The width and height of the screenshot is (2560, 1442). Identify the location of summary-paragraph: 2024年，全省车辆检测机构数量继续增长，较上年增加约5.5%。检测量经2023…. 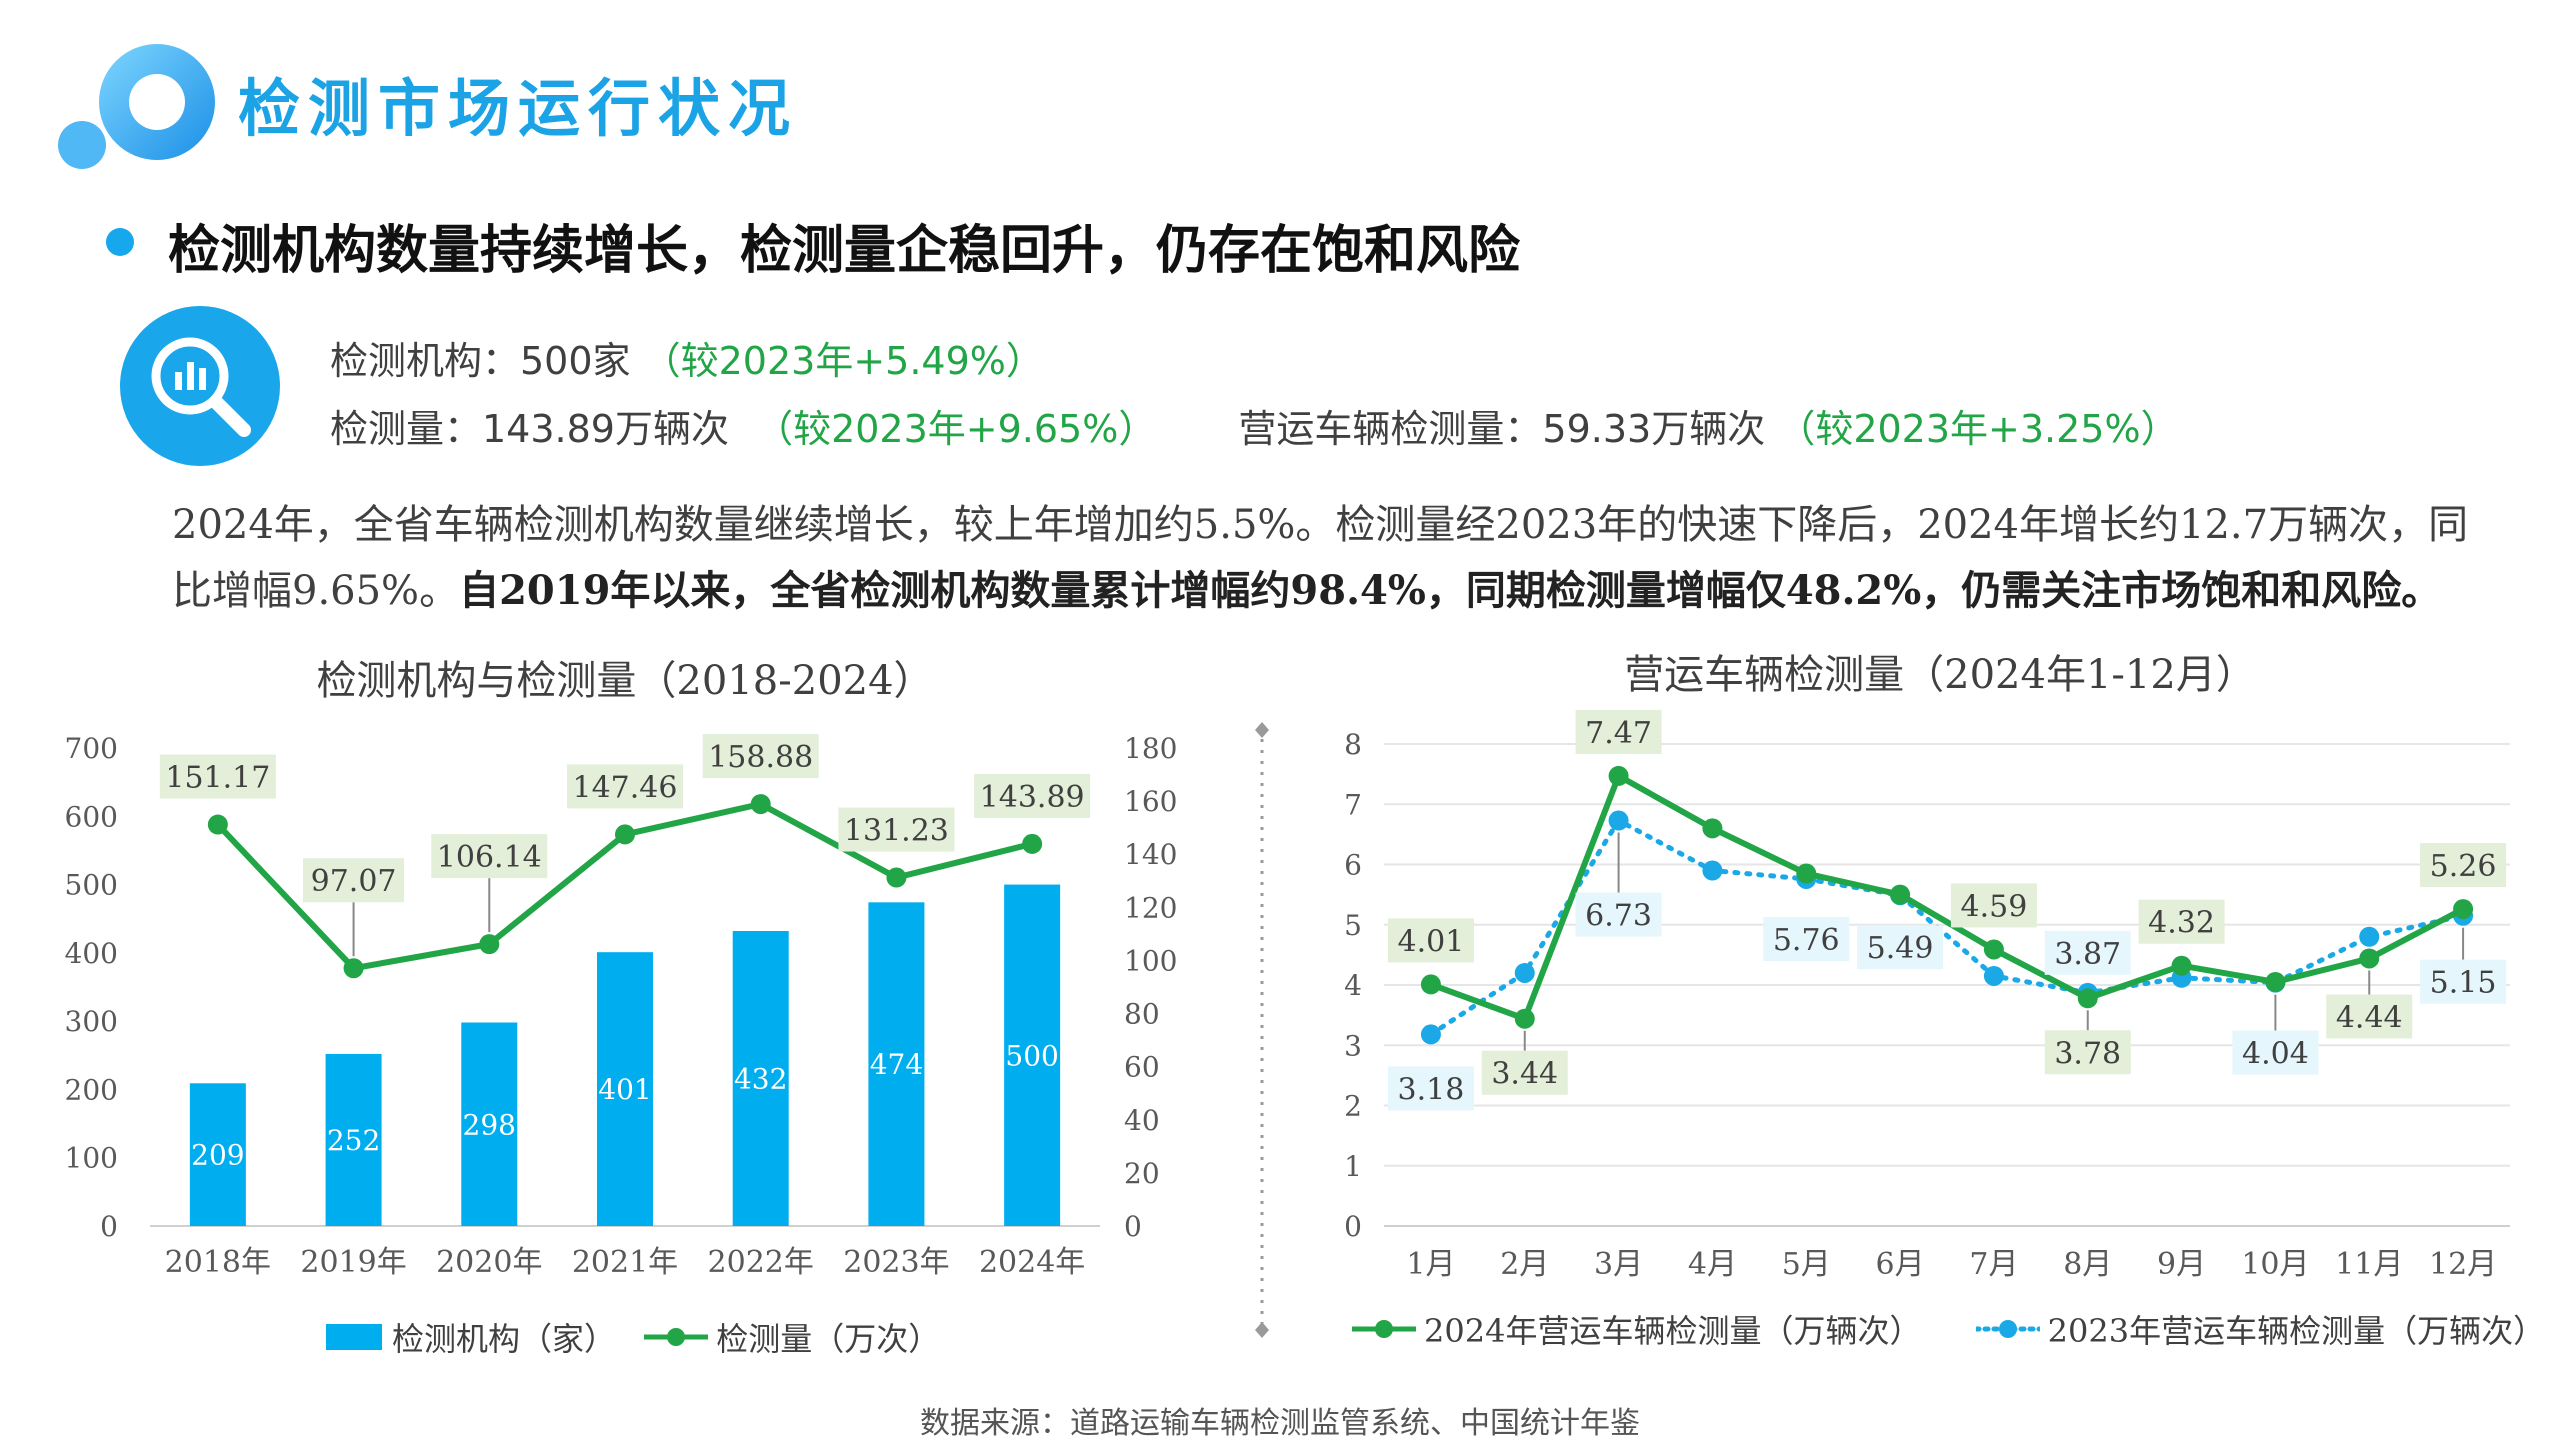
(1337, 558).